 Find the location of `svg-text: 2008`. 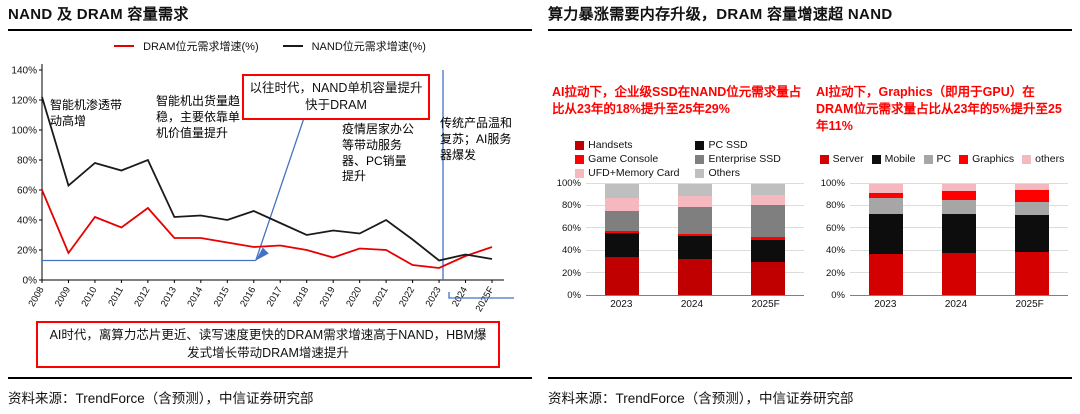

svg-text: 2008 is located at coordinates (37, 297).